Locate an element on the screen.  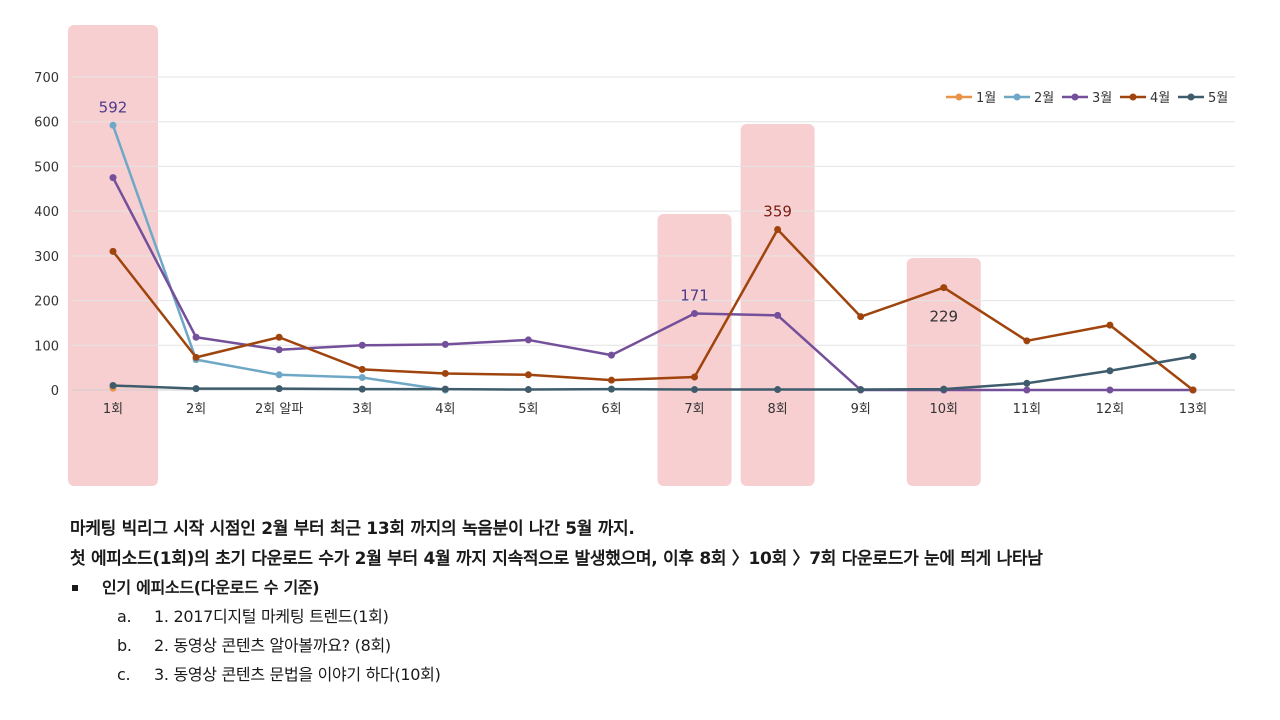
x-tick-label: 8회 is located at coordinates (777, 409).